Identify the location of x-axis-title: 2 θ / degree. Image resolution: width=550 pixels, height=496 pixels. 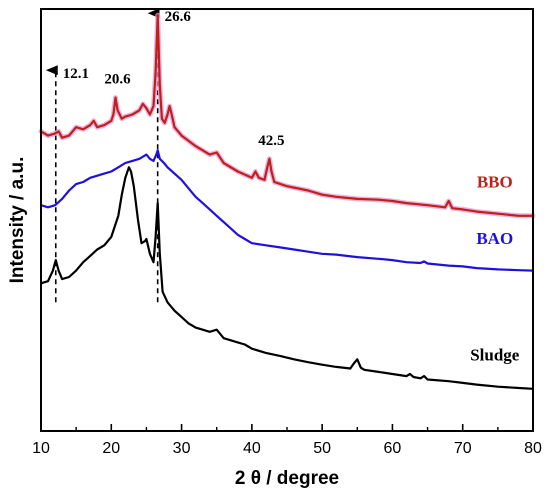
(287, 478).